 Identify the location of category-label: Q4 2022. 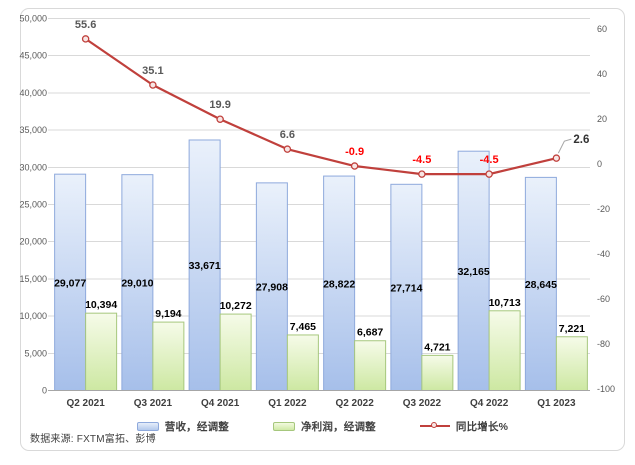
(489, 403).